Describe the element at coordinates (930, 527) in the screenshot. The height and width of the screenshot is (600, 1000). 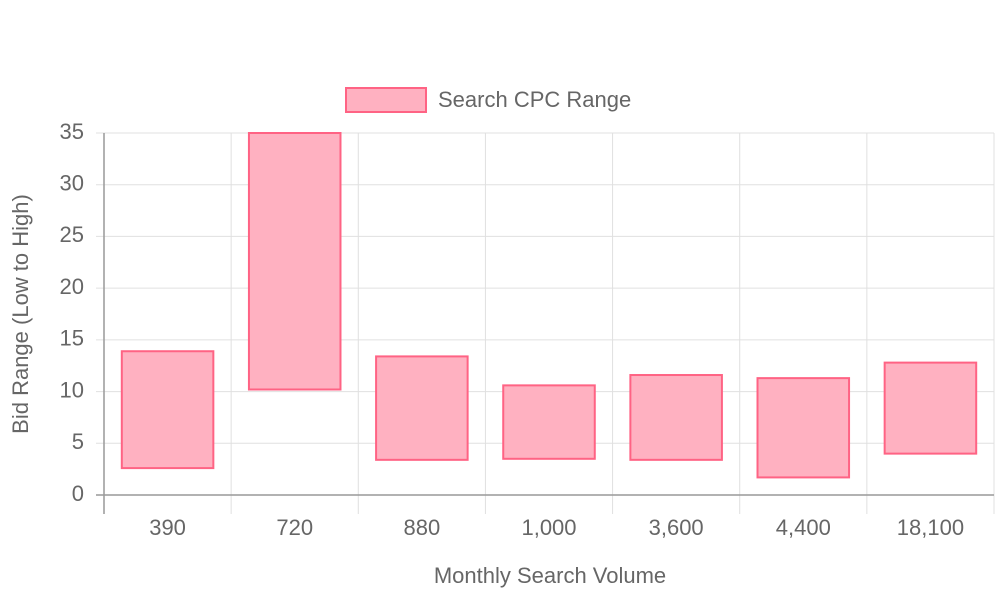
I see `x-tick-label: 18,100` at that location.